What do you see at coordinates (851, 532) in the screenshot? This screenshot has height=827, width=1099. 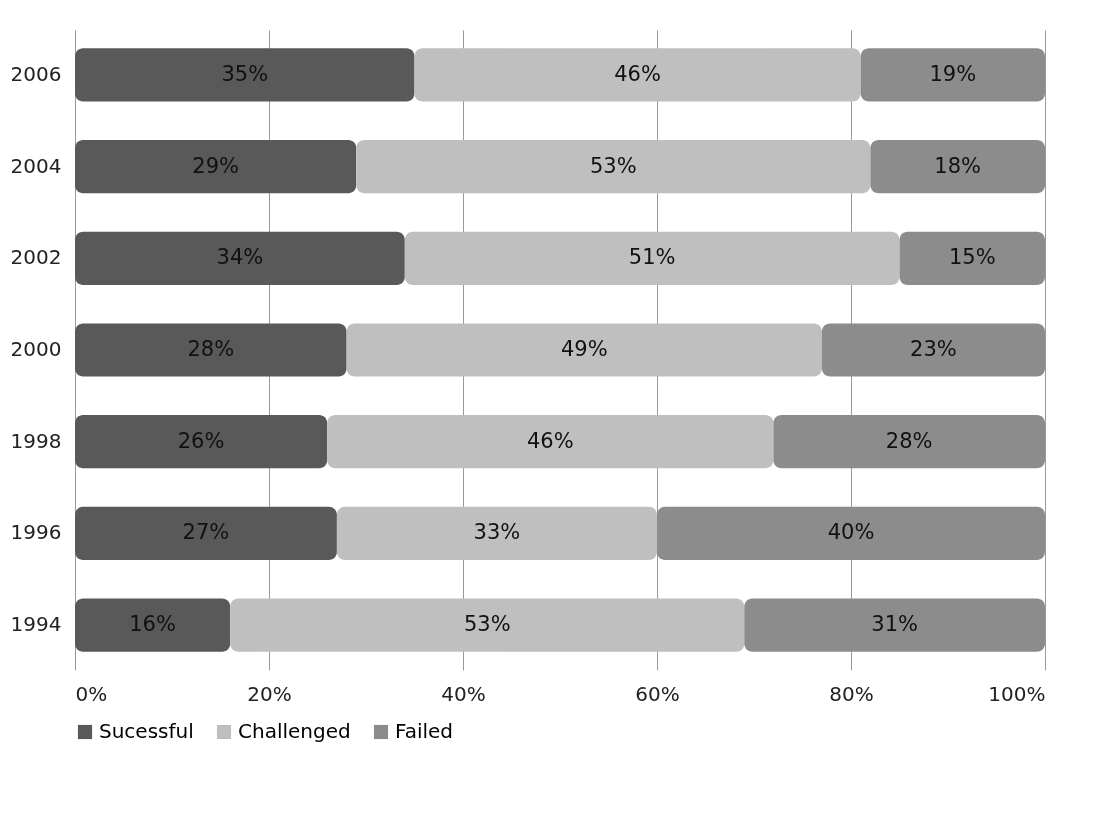 I see `data-label: 40%` at bounding box center [851, 532].